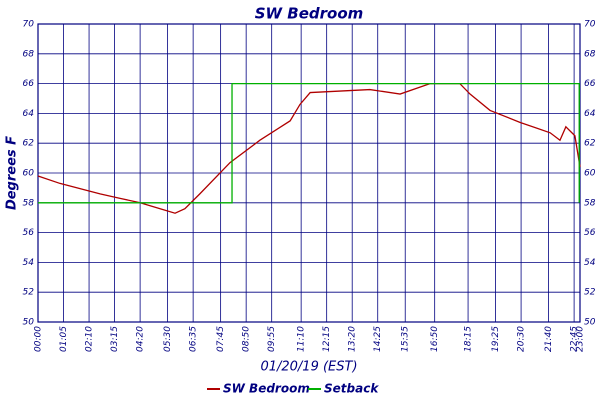 The height and width of the screenshot is (400, 600). I want to click on x-tick-label: 11:10, so click(302, 339).